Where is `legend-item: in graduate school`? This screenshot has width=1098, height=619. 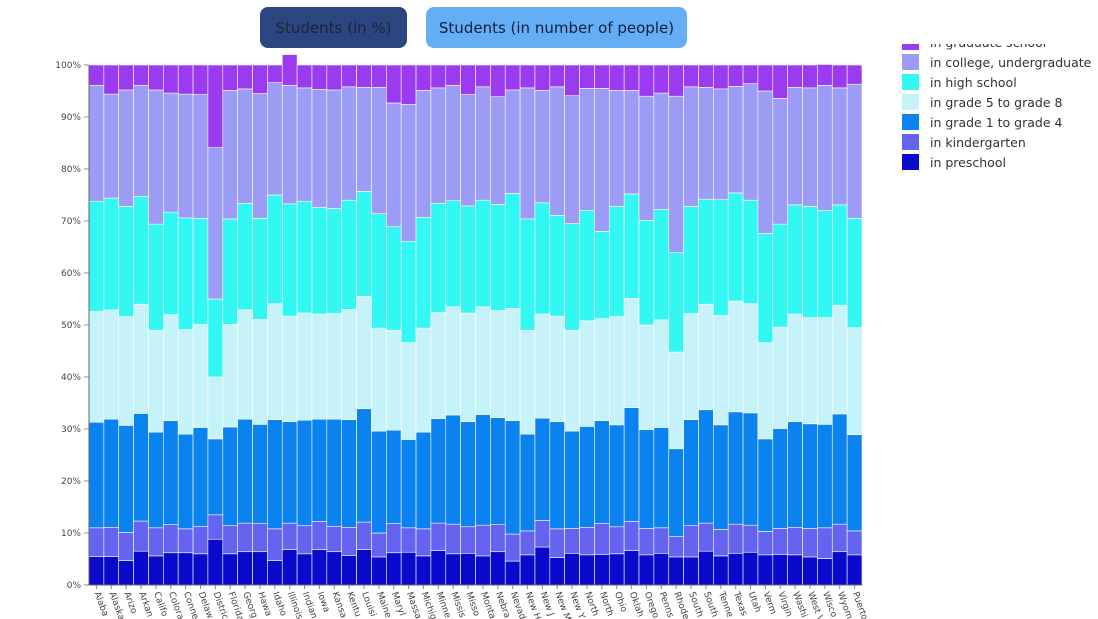
legend-item: in graduate school is located at coordinates (974, 47).